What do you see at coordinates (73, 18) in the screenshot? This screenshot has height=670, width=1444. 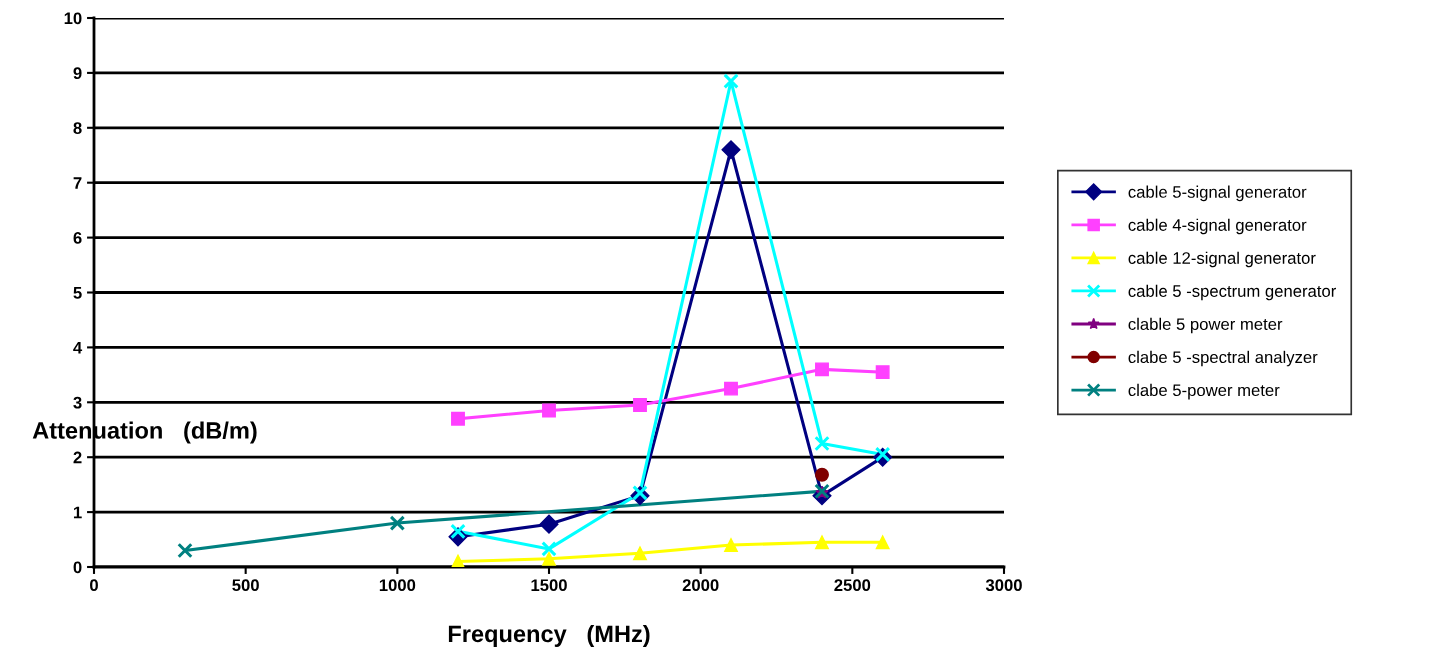 I see `y-tick-label: 10` at bounding box center [73, 18].